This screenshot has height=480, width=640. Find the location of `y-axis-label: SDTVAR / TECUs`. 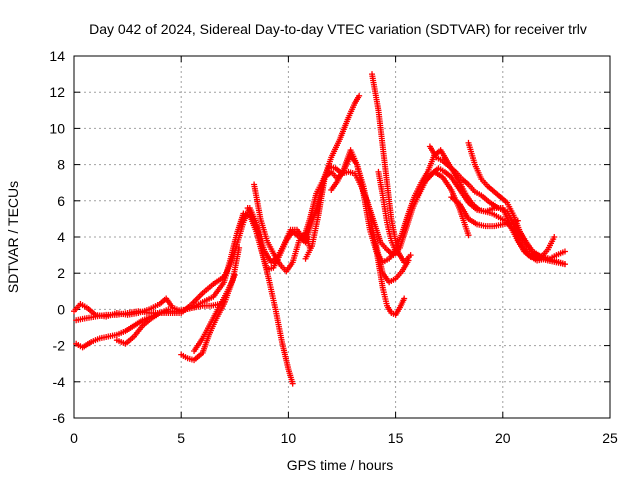

y-axis-label: SDTVAR / TECUs is located at coordinates (13, 237).